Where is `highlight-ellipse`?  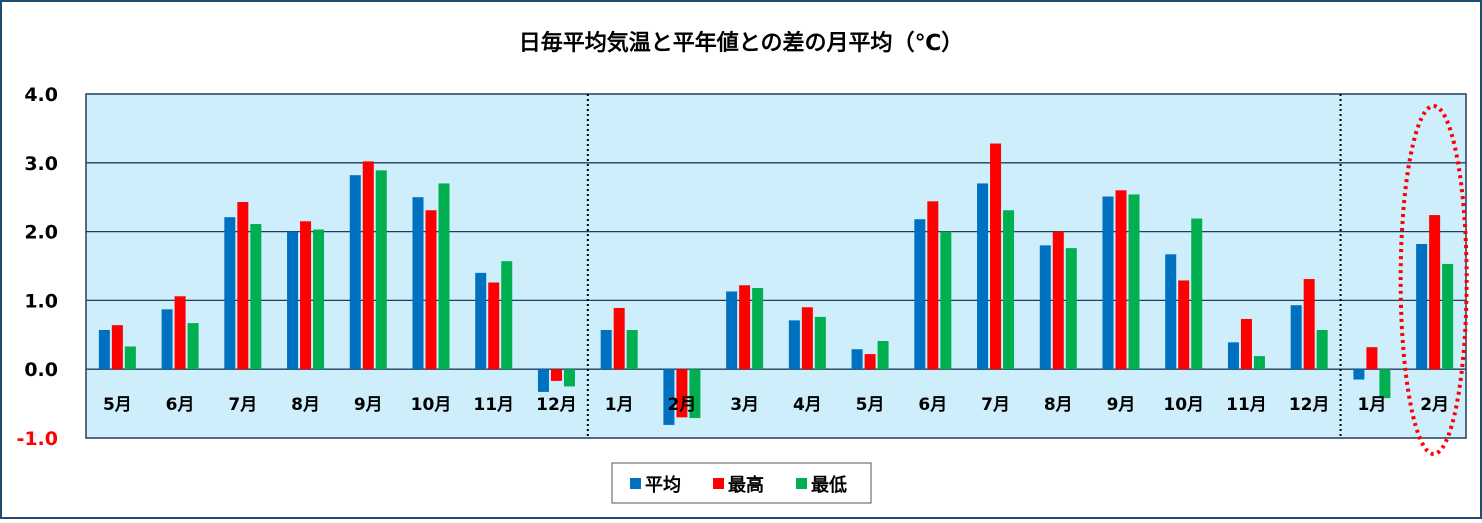 highlight-ellipse is located at coordinates (1433, 280).